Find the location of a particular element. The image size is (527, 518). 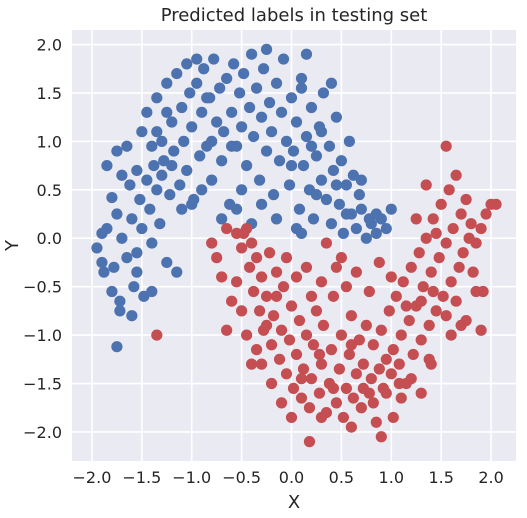

y-tick-label: −1.0 is located at coordinates (42, 335).